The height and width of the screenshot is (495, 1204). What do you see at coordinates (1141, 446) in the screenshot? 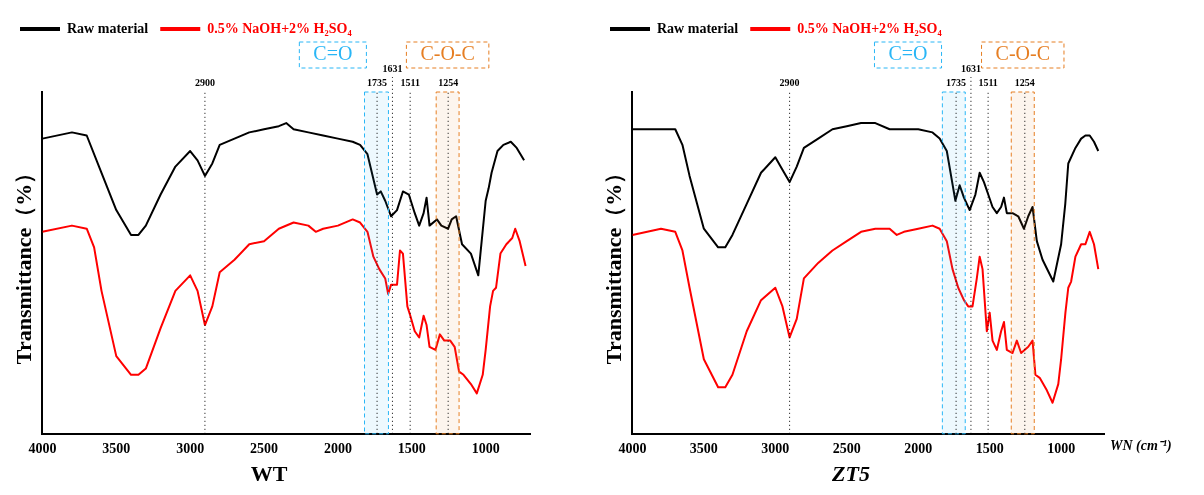
I see `x-axis-title: WN (cm⁻¹)` at bounding box center [1141, 446].